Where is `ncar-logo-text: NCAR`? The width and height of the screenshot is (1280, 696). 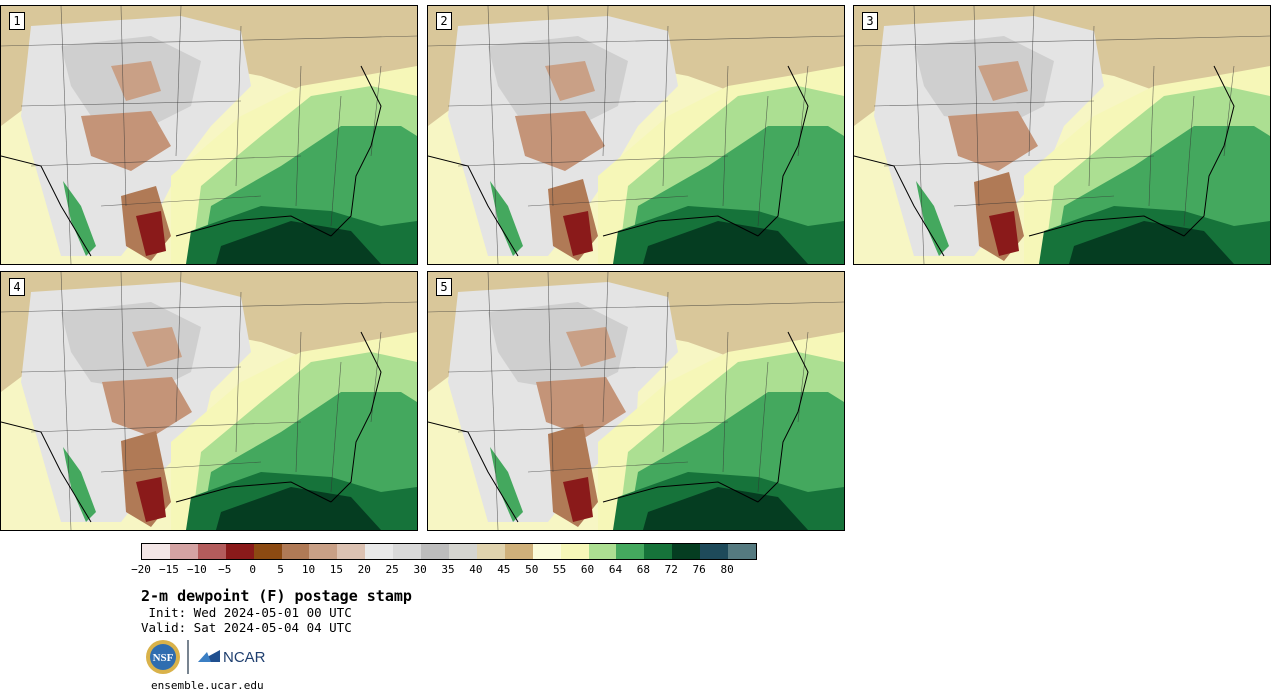 ncar-logo-text: NCAR is located at coordinates (244, 657).